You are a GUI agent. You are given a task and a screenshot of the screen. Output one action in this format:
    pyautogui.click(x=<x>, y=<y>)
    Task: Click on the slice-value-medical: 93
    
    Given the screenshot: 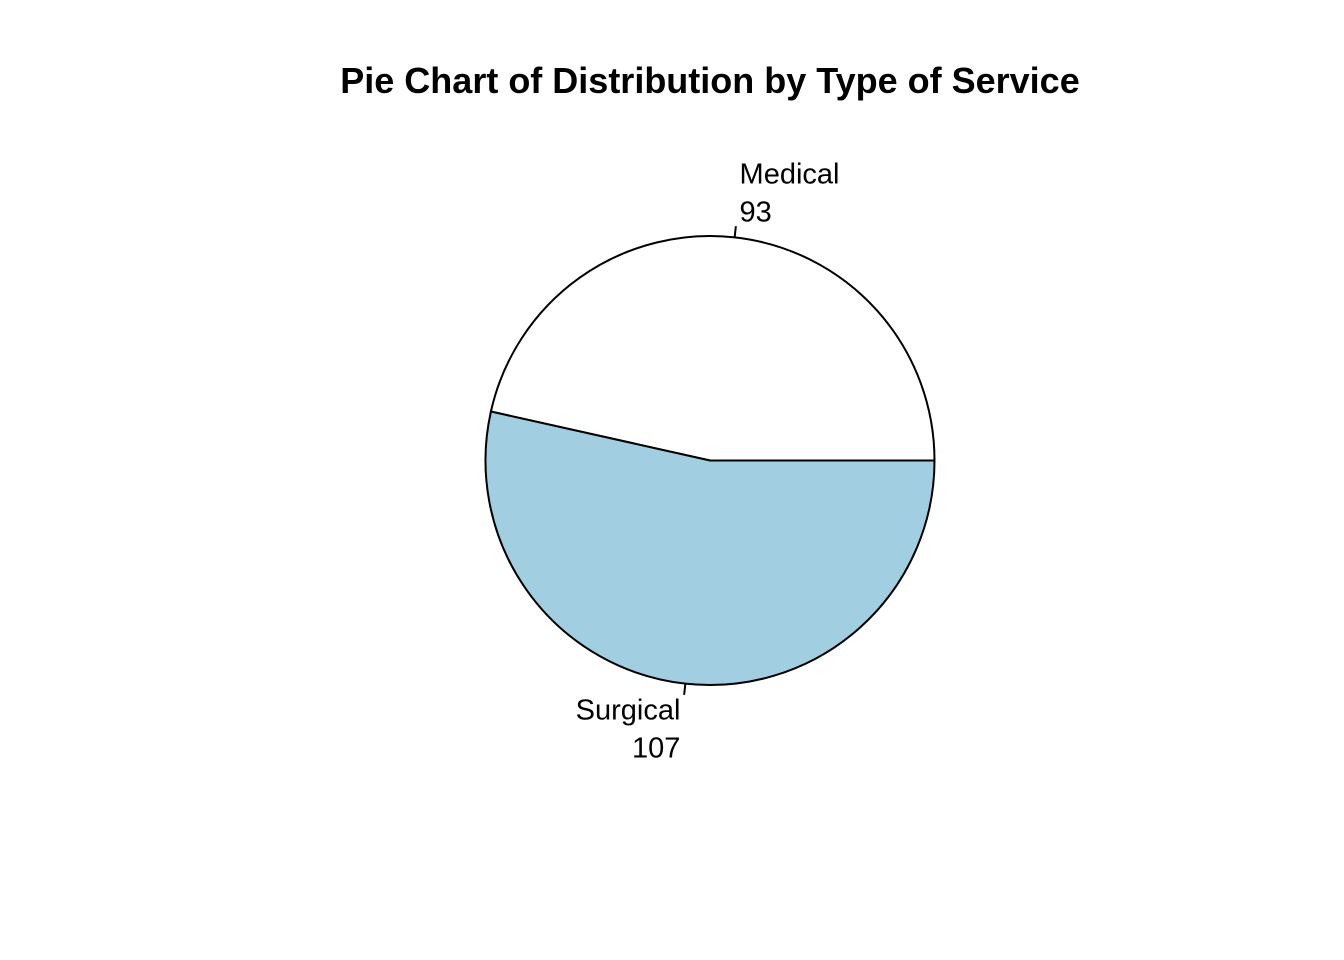 What is the action you would take?
    pyautogui.click(x=756, y=213)
    